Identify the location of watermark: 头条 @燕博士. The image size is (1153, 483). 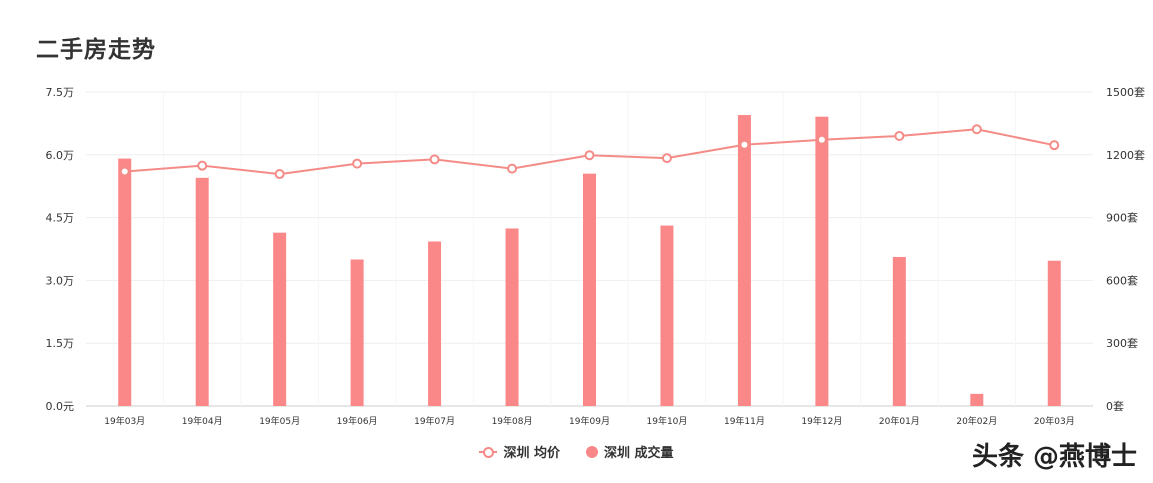
(1054, 457).